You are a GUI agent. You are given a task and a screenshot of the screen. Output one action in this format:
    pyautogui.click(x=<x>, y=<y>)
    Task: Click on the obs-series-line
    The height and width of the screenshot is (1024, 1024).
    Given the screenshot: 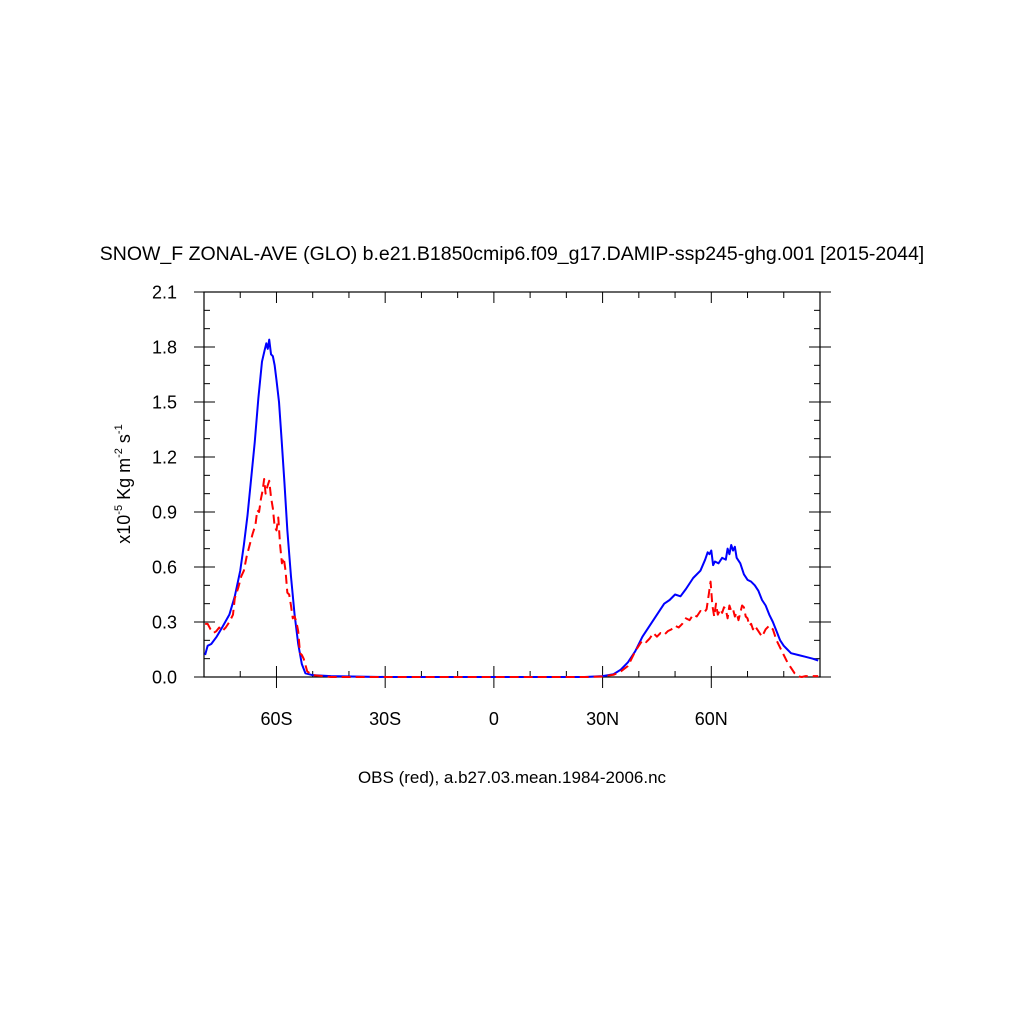 What is the action you would take?
    pyautogui.click(x=512, y=578)
    